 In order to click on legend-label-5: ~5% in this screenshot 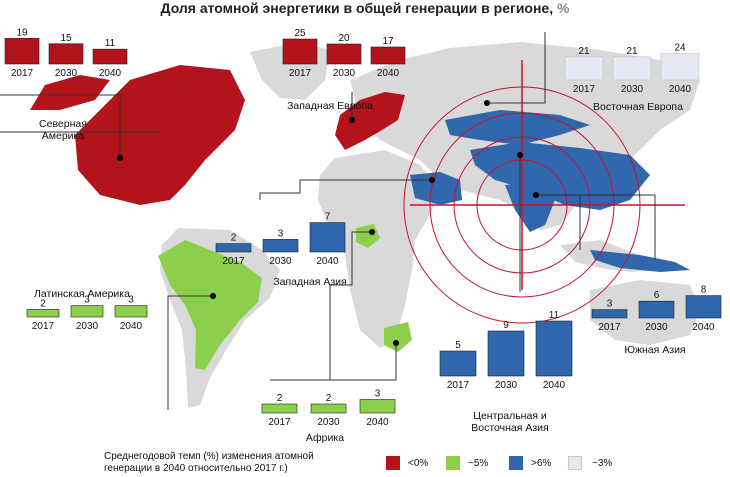, I will do `click(478, 463)`.